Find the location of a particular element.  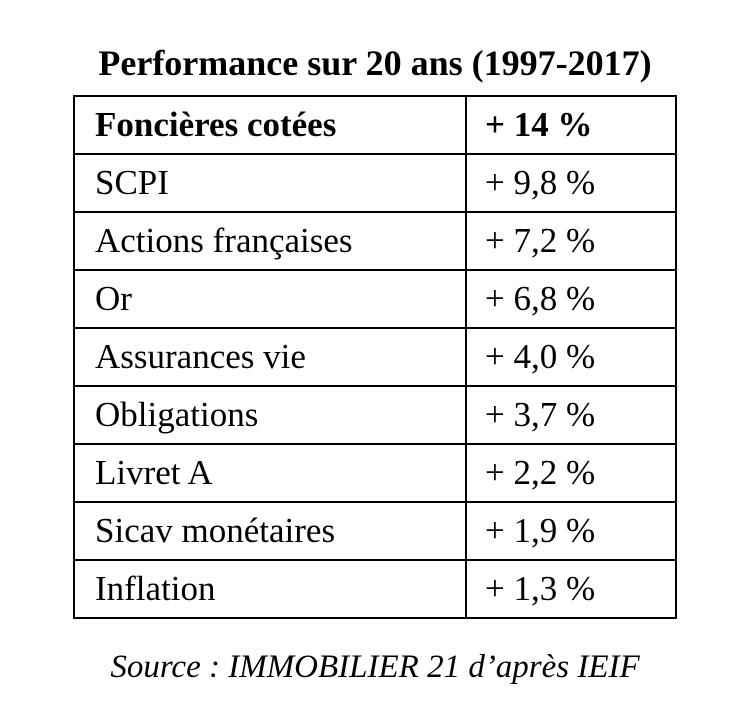

table-row: Or + 6,8 % is located at coordinates (375, 299).